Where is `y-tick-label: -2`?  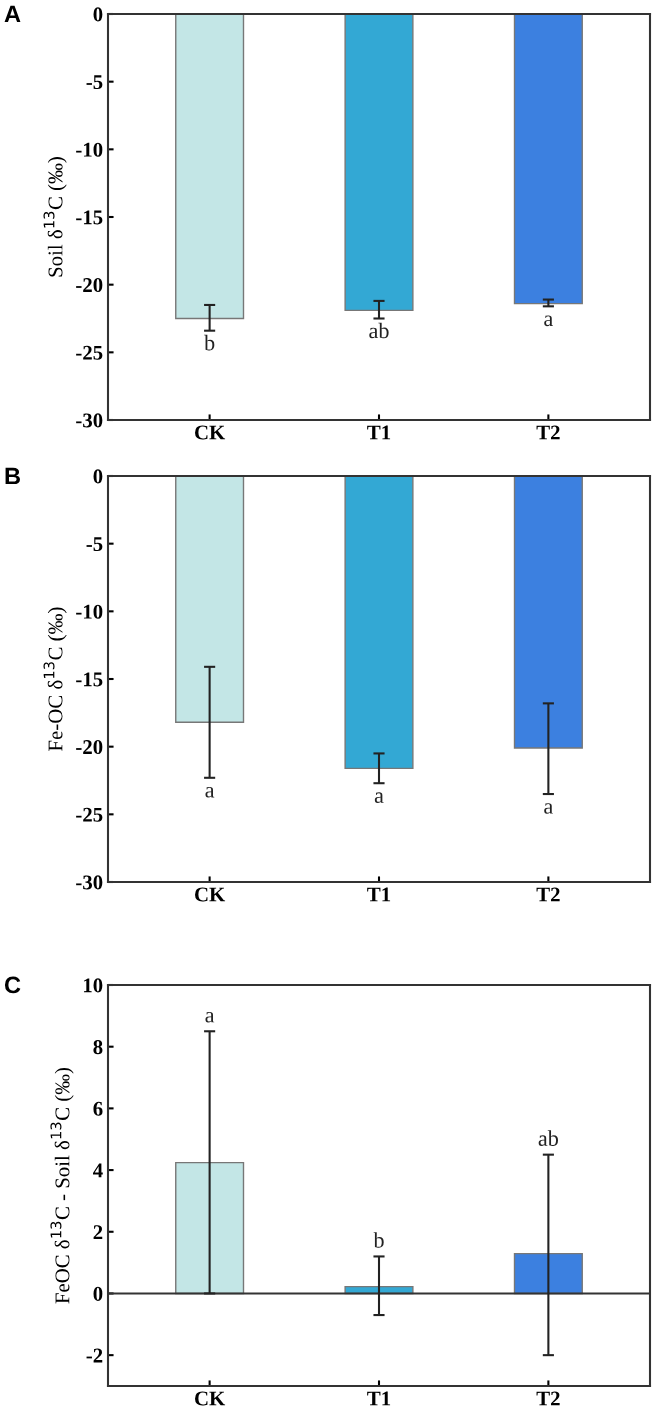 y-tick-label: -2 is located at coordinates (94, 1355).